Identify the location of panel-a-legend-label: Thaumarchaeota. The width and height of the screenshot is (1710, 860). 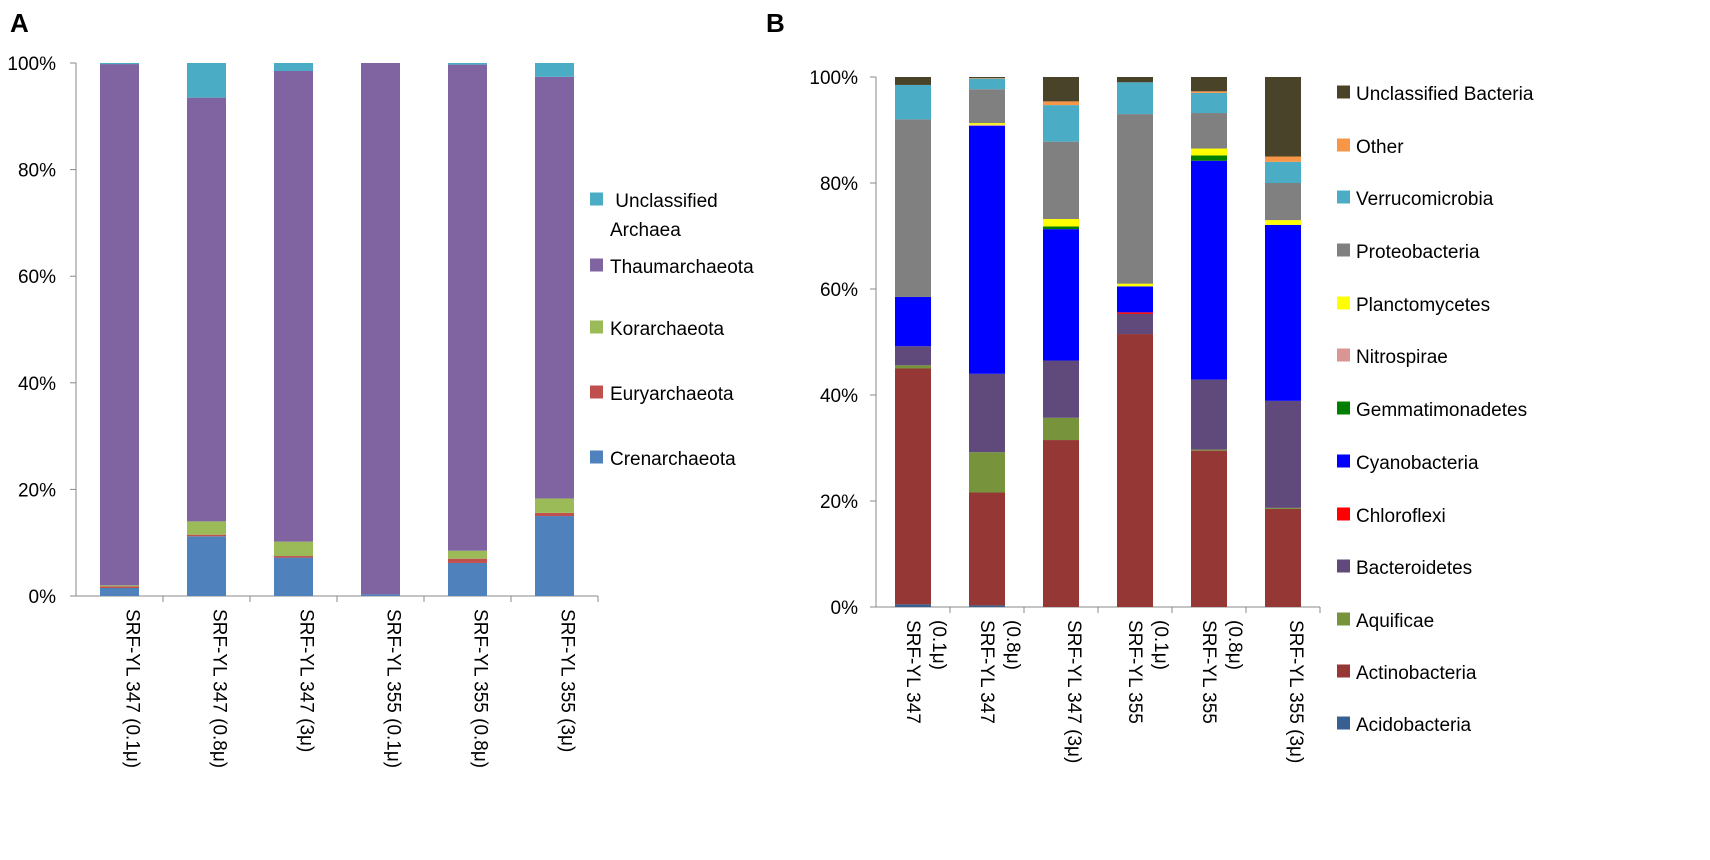
(682, 267).